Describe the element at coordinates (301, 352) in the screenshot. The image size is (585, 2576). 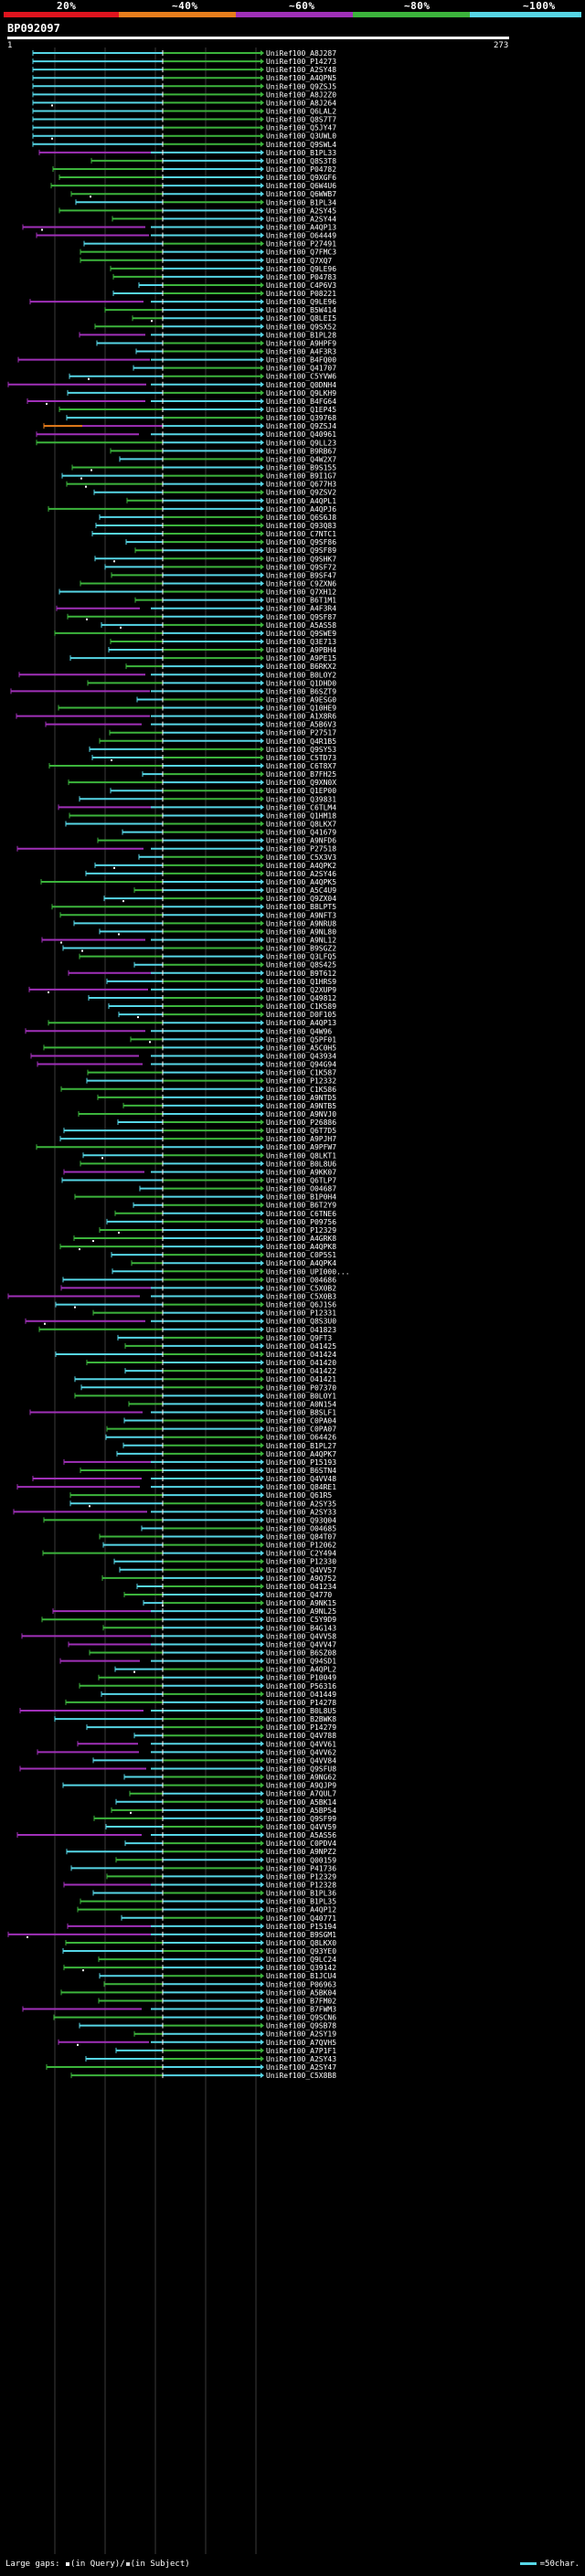
I see `hit-label: UniRef100_A4F3R3` at that location.